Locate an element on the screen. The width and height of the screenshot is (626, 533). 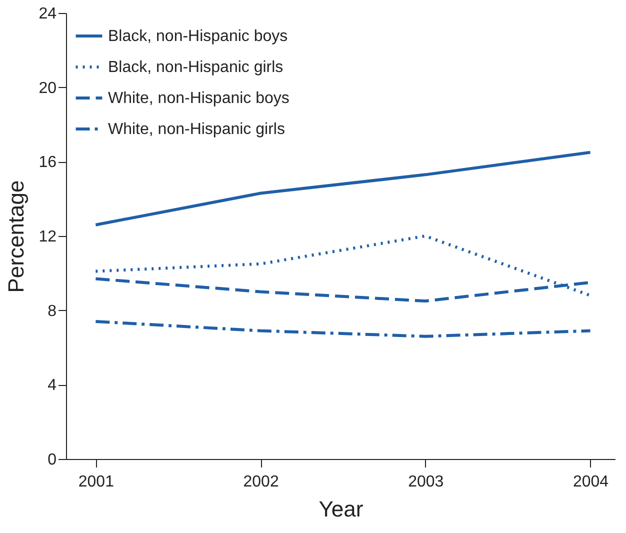
y-tick-label: 16 is located at coordinates (47, 163).